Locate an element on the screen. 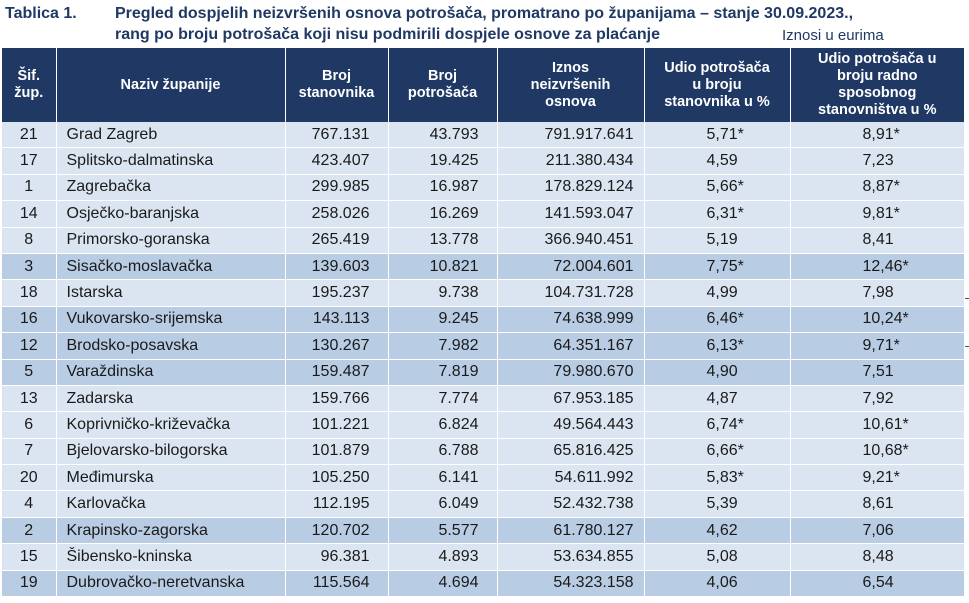 The height and width of the screenshot is (603, 969). share-population-cell: 6,13* is located at coordinates (717, 346).